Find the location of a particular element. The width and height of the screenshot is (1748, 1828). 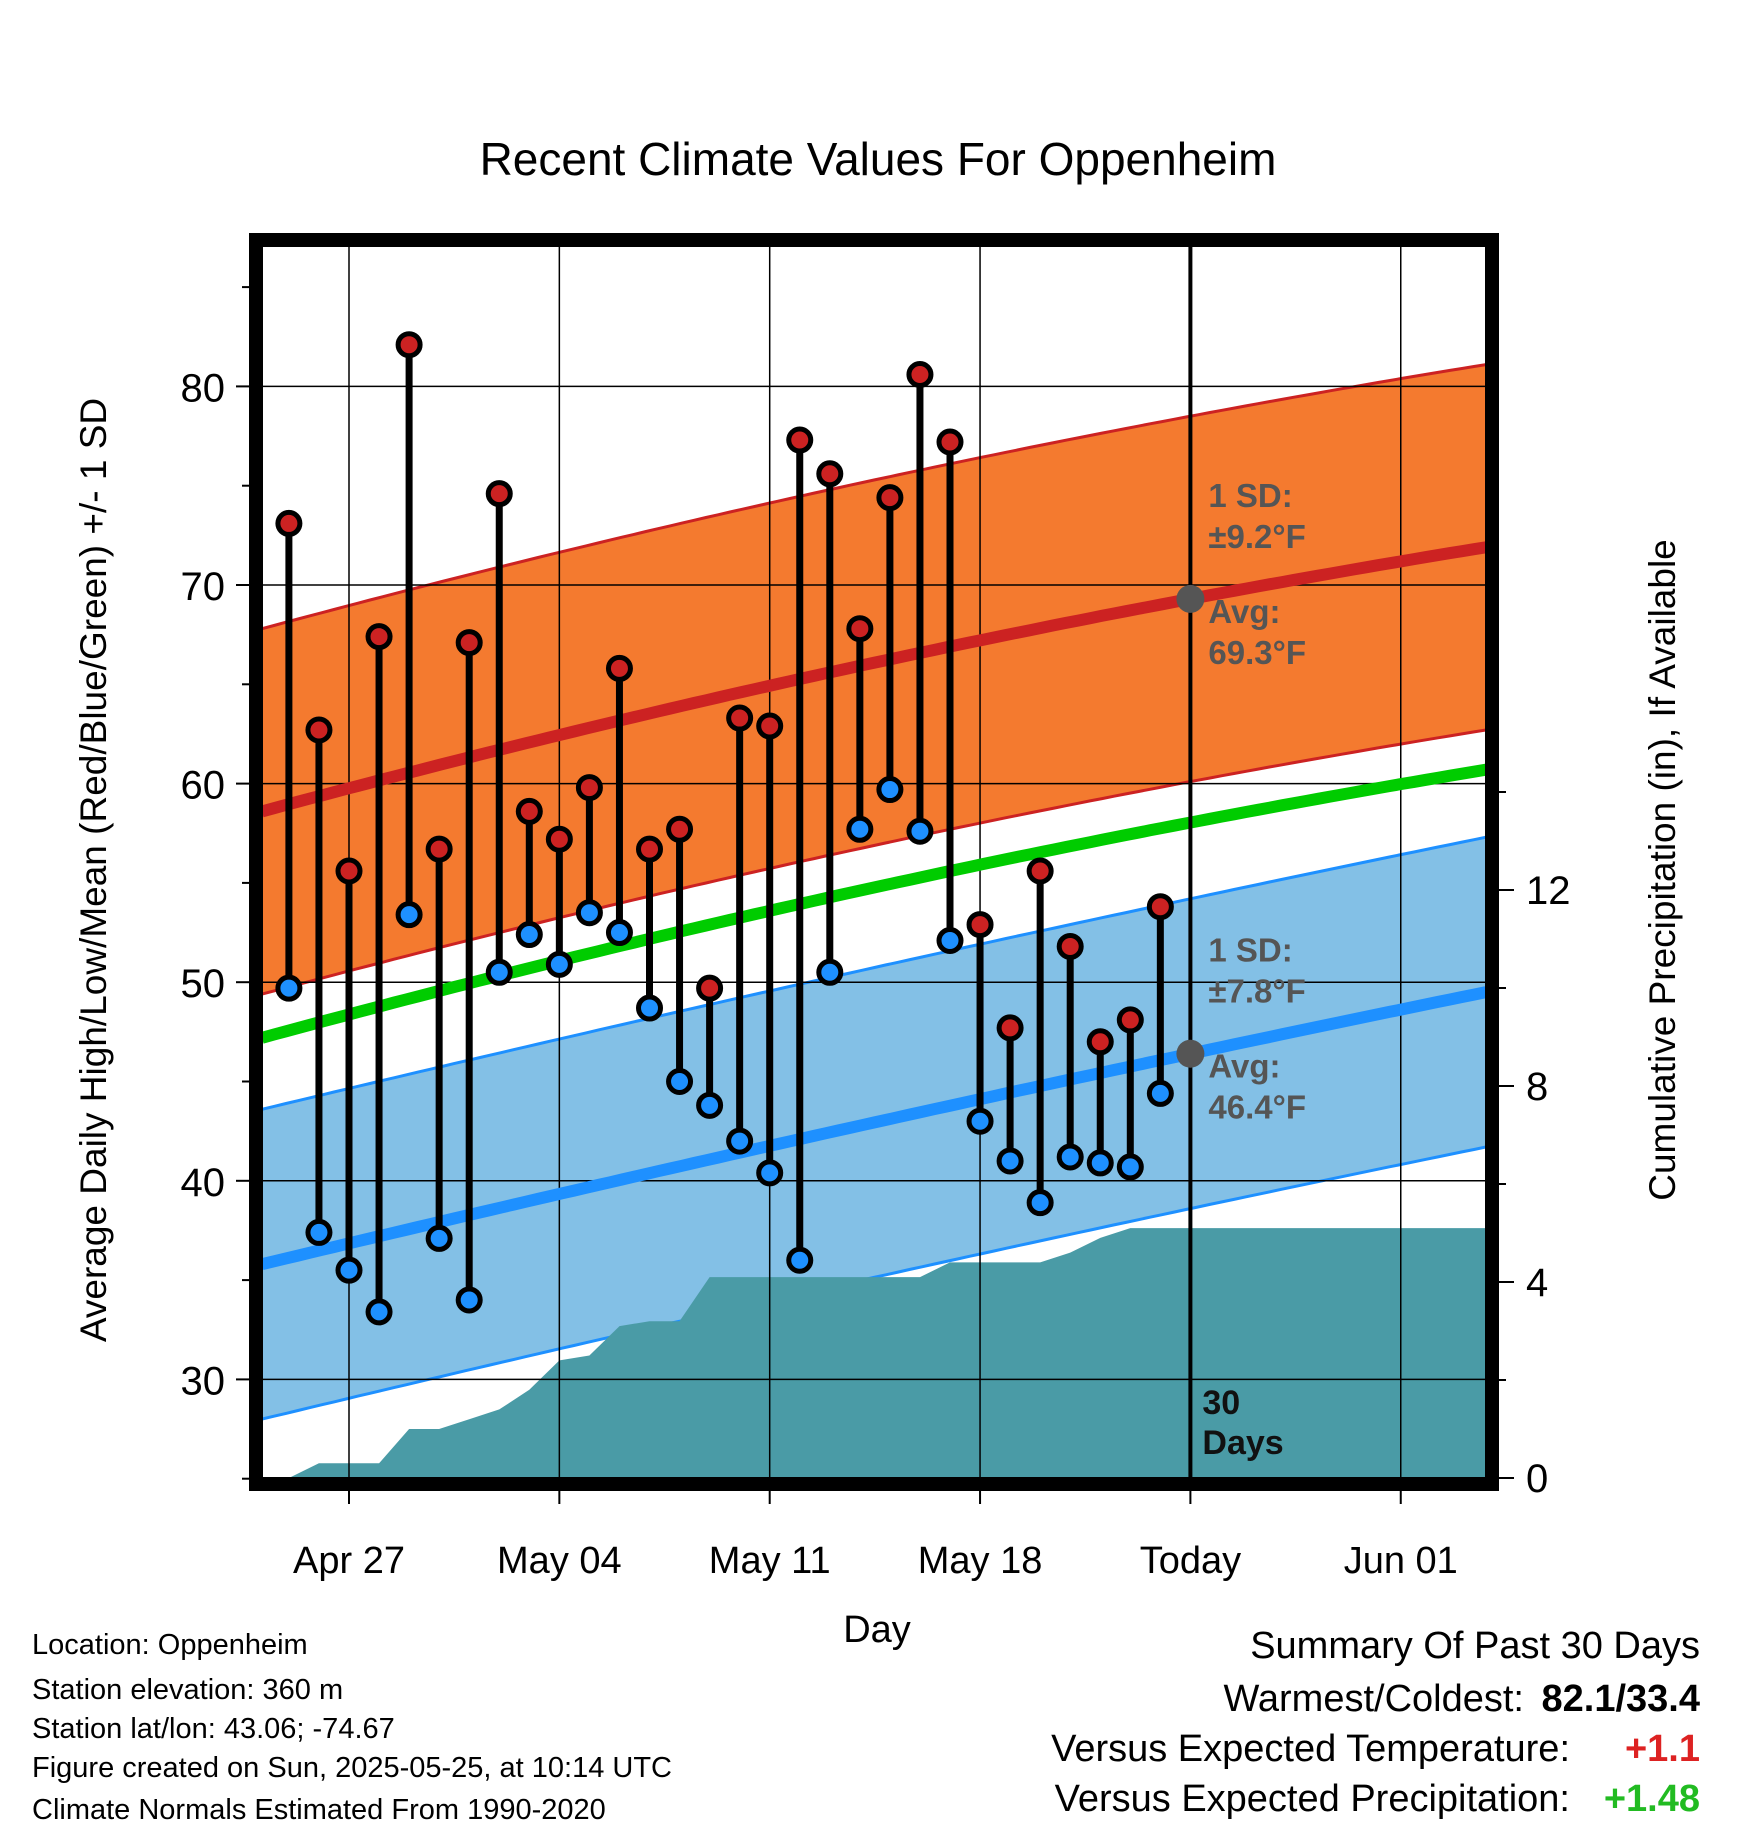

y-tick-label: 80 is located at coordinates (203, 388).